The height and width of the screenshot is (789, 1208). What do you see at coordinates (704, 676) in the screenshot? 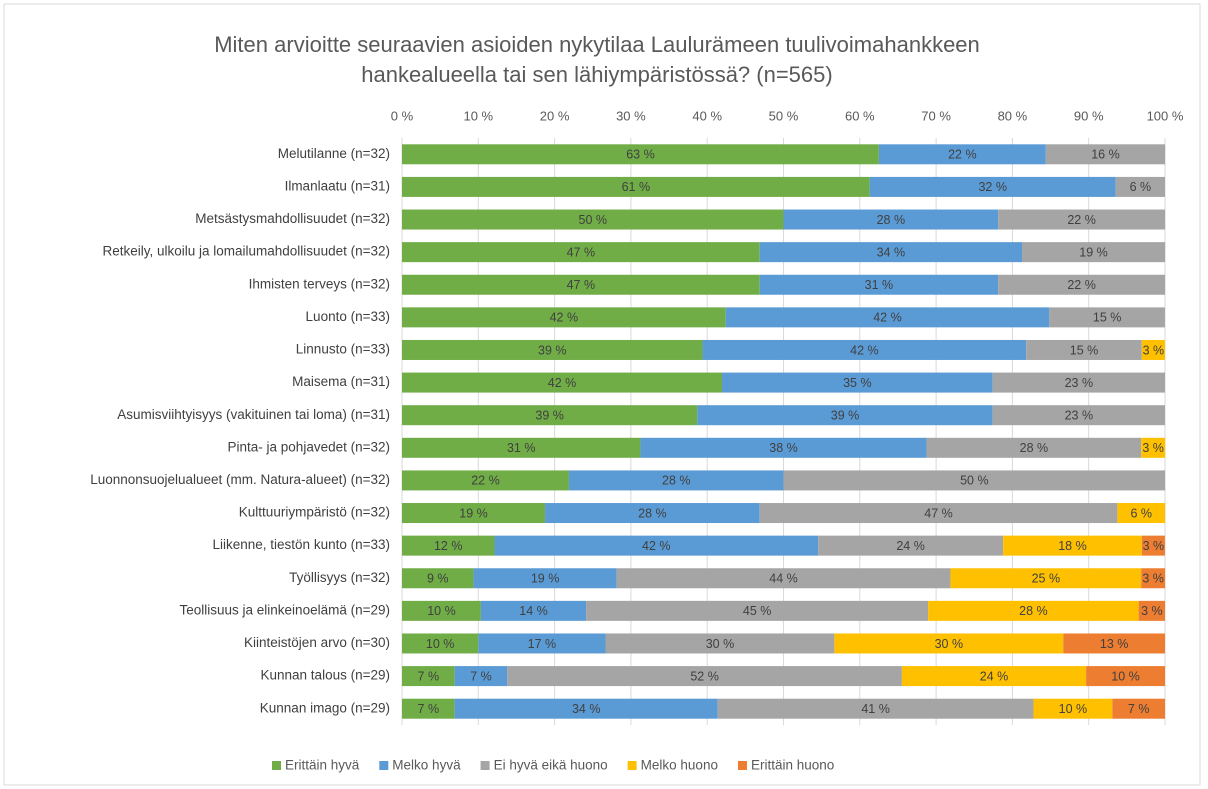
I see `data-label: 52 %` at bounding box center [704, 676].